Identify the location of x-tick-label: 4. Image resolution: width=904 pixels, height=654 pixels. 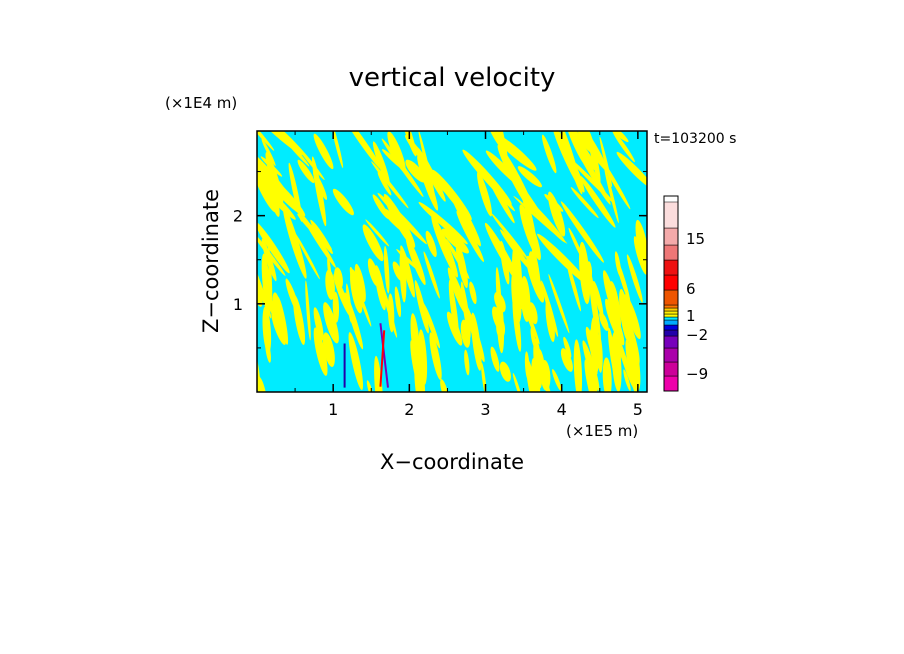
(562, 409).